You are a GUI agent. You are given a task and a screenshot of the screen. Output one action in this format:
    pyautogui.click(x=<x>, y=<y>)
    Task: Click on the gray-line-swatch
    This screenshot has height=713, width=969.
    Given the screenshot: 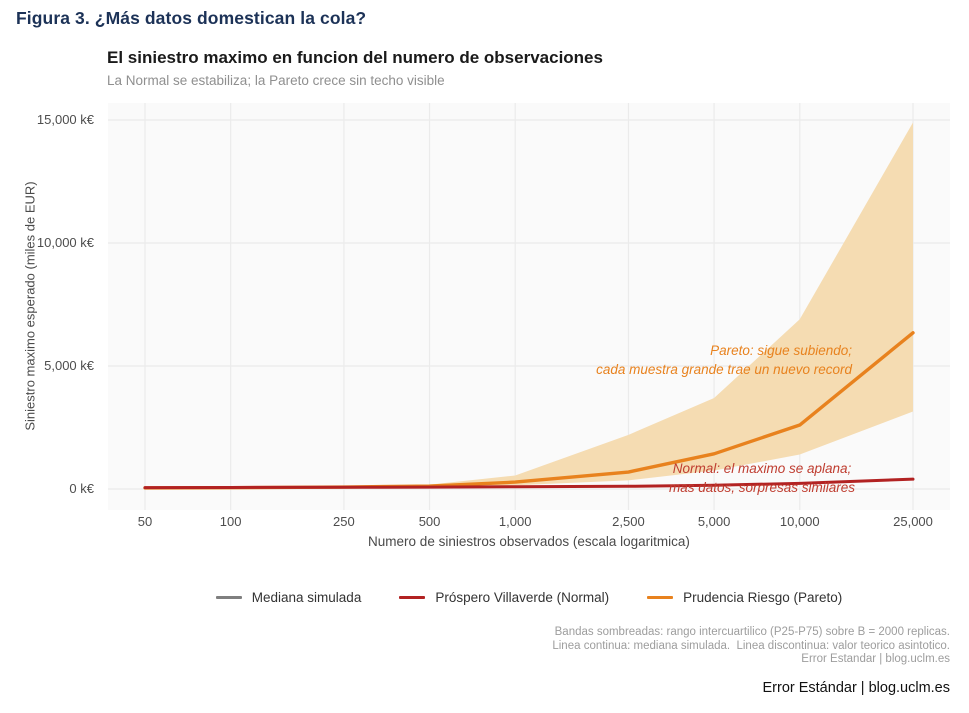 What is the action you would take?
    pyautogui.click(x=228, y=597)
    